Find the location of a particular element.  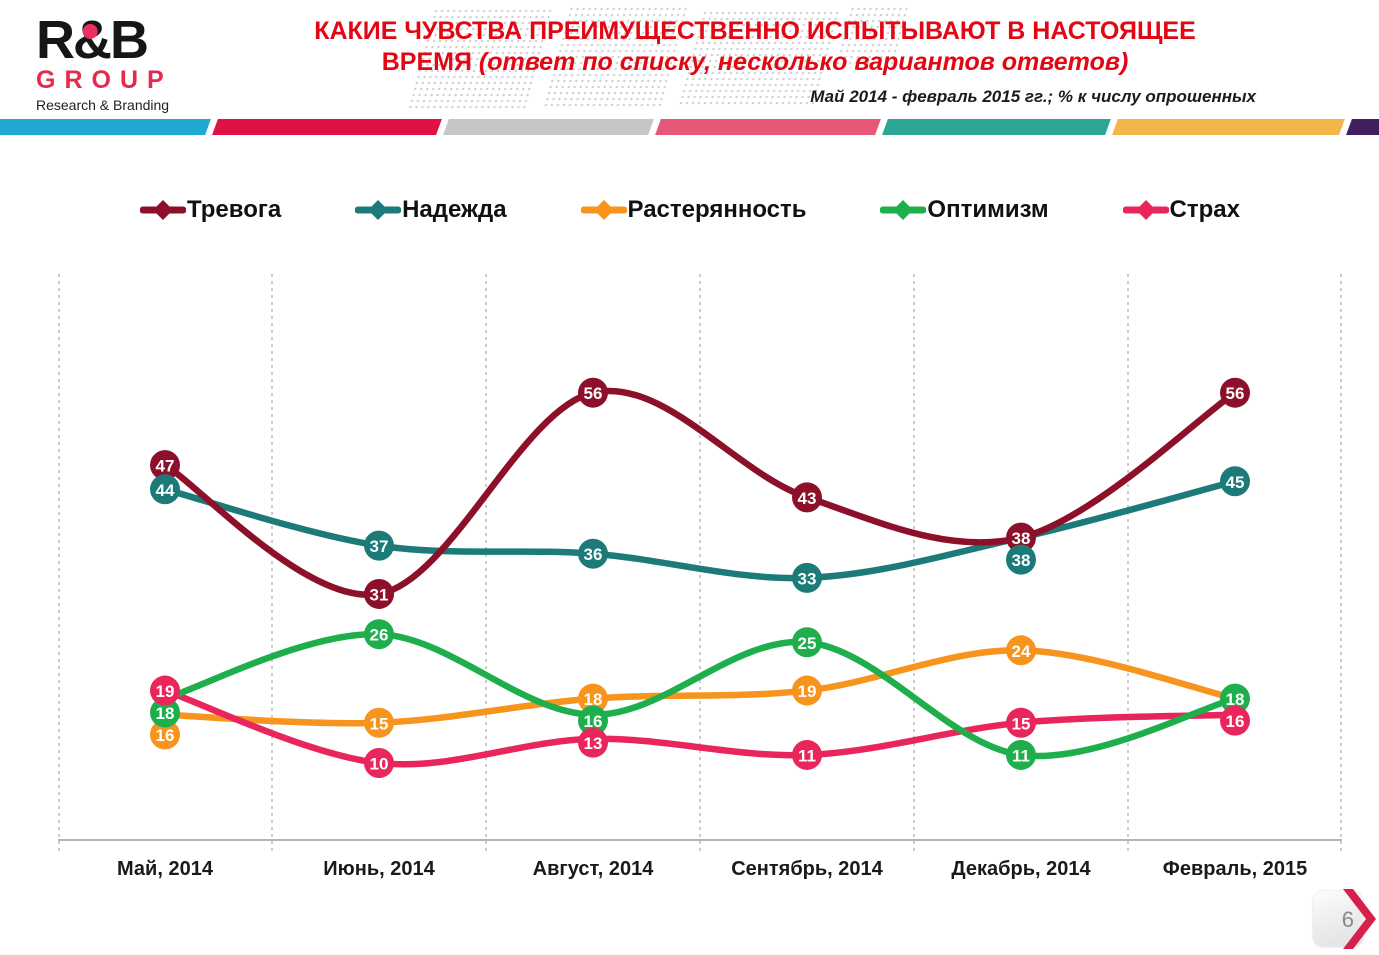

page-number-badge: 6 is located at coordinates (1344, 919).